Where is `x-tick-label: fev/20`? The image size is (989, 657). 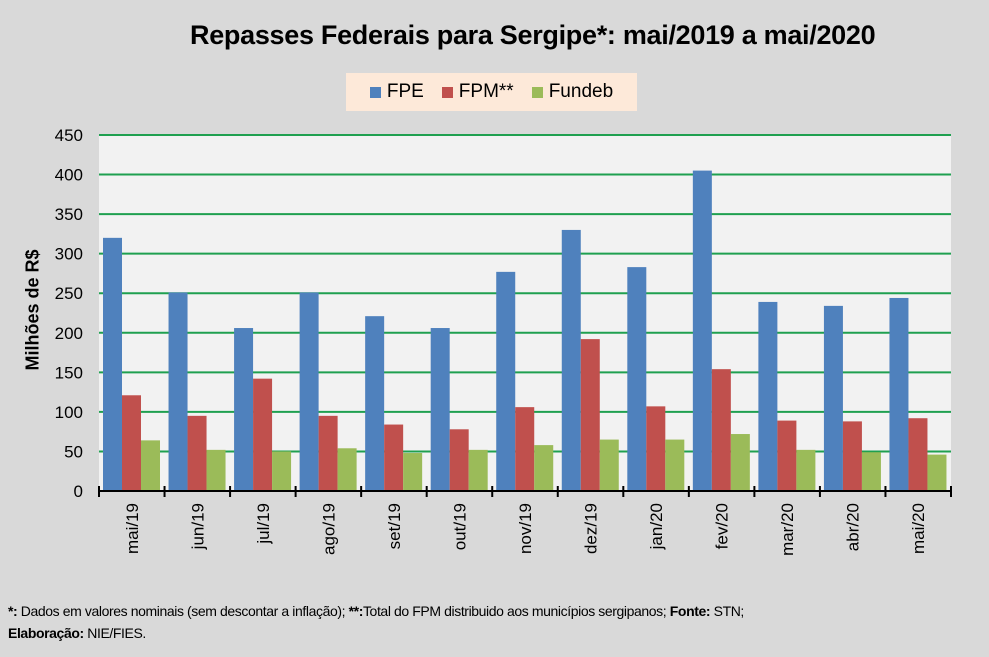 x-tick-label: fev/20 is located at coordinates (722, 526).